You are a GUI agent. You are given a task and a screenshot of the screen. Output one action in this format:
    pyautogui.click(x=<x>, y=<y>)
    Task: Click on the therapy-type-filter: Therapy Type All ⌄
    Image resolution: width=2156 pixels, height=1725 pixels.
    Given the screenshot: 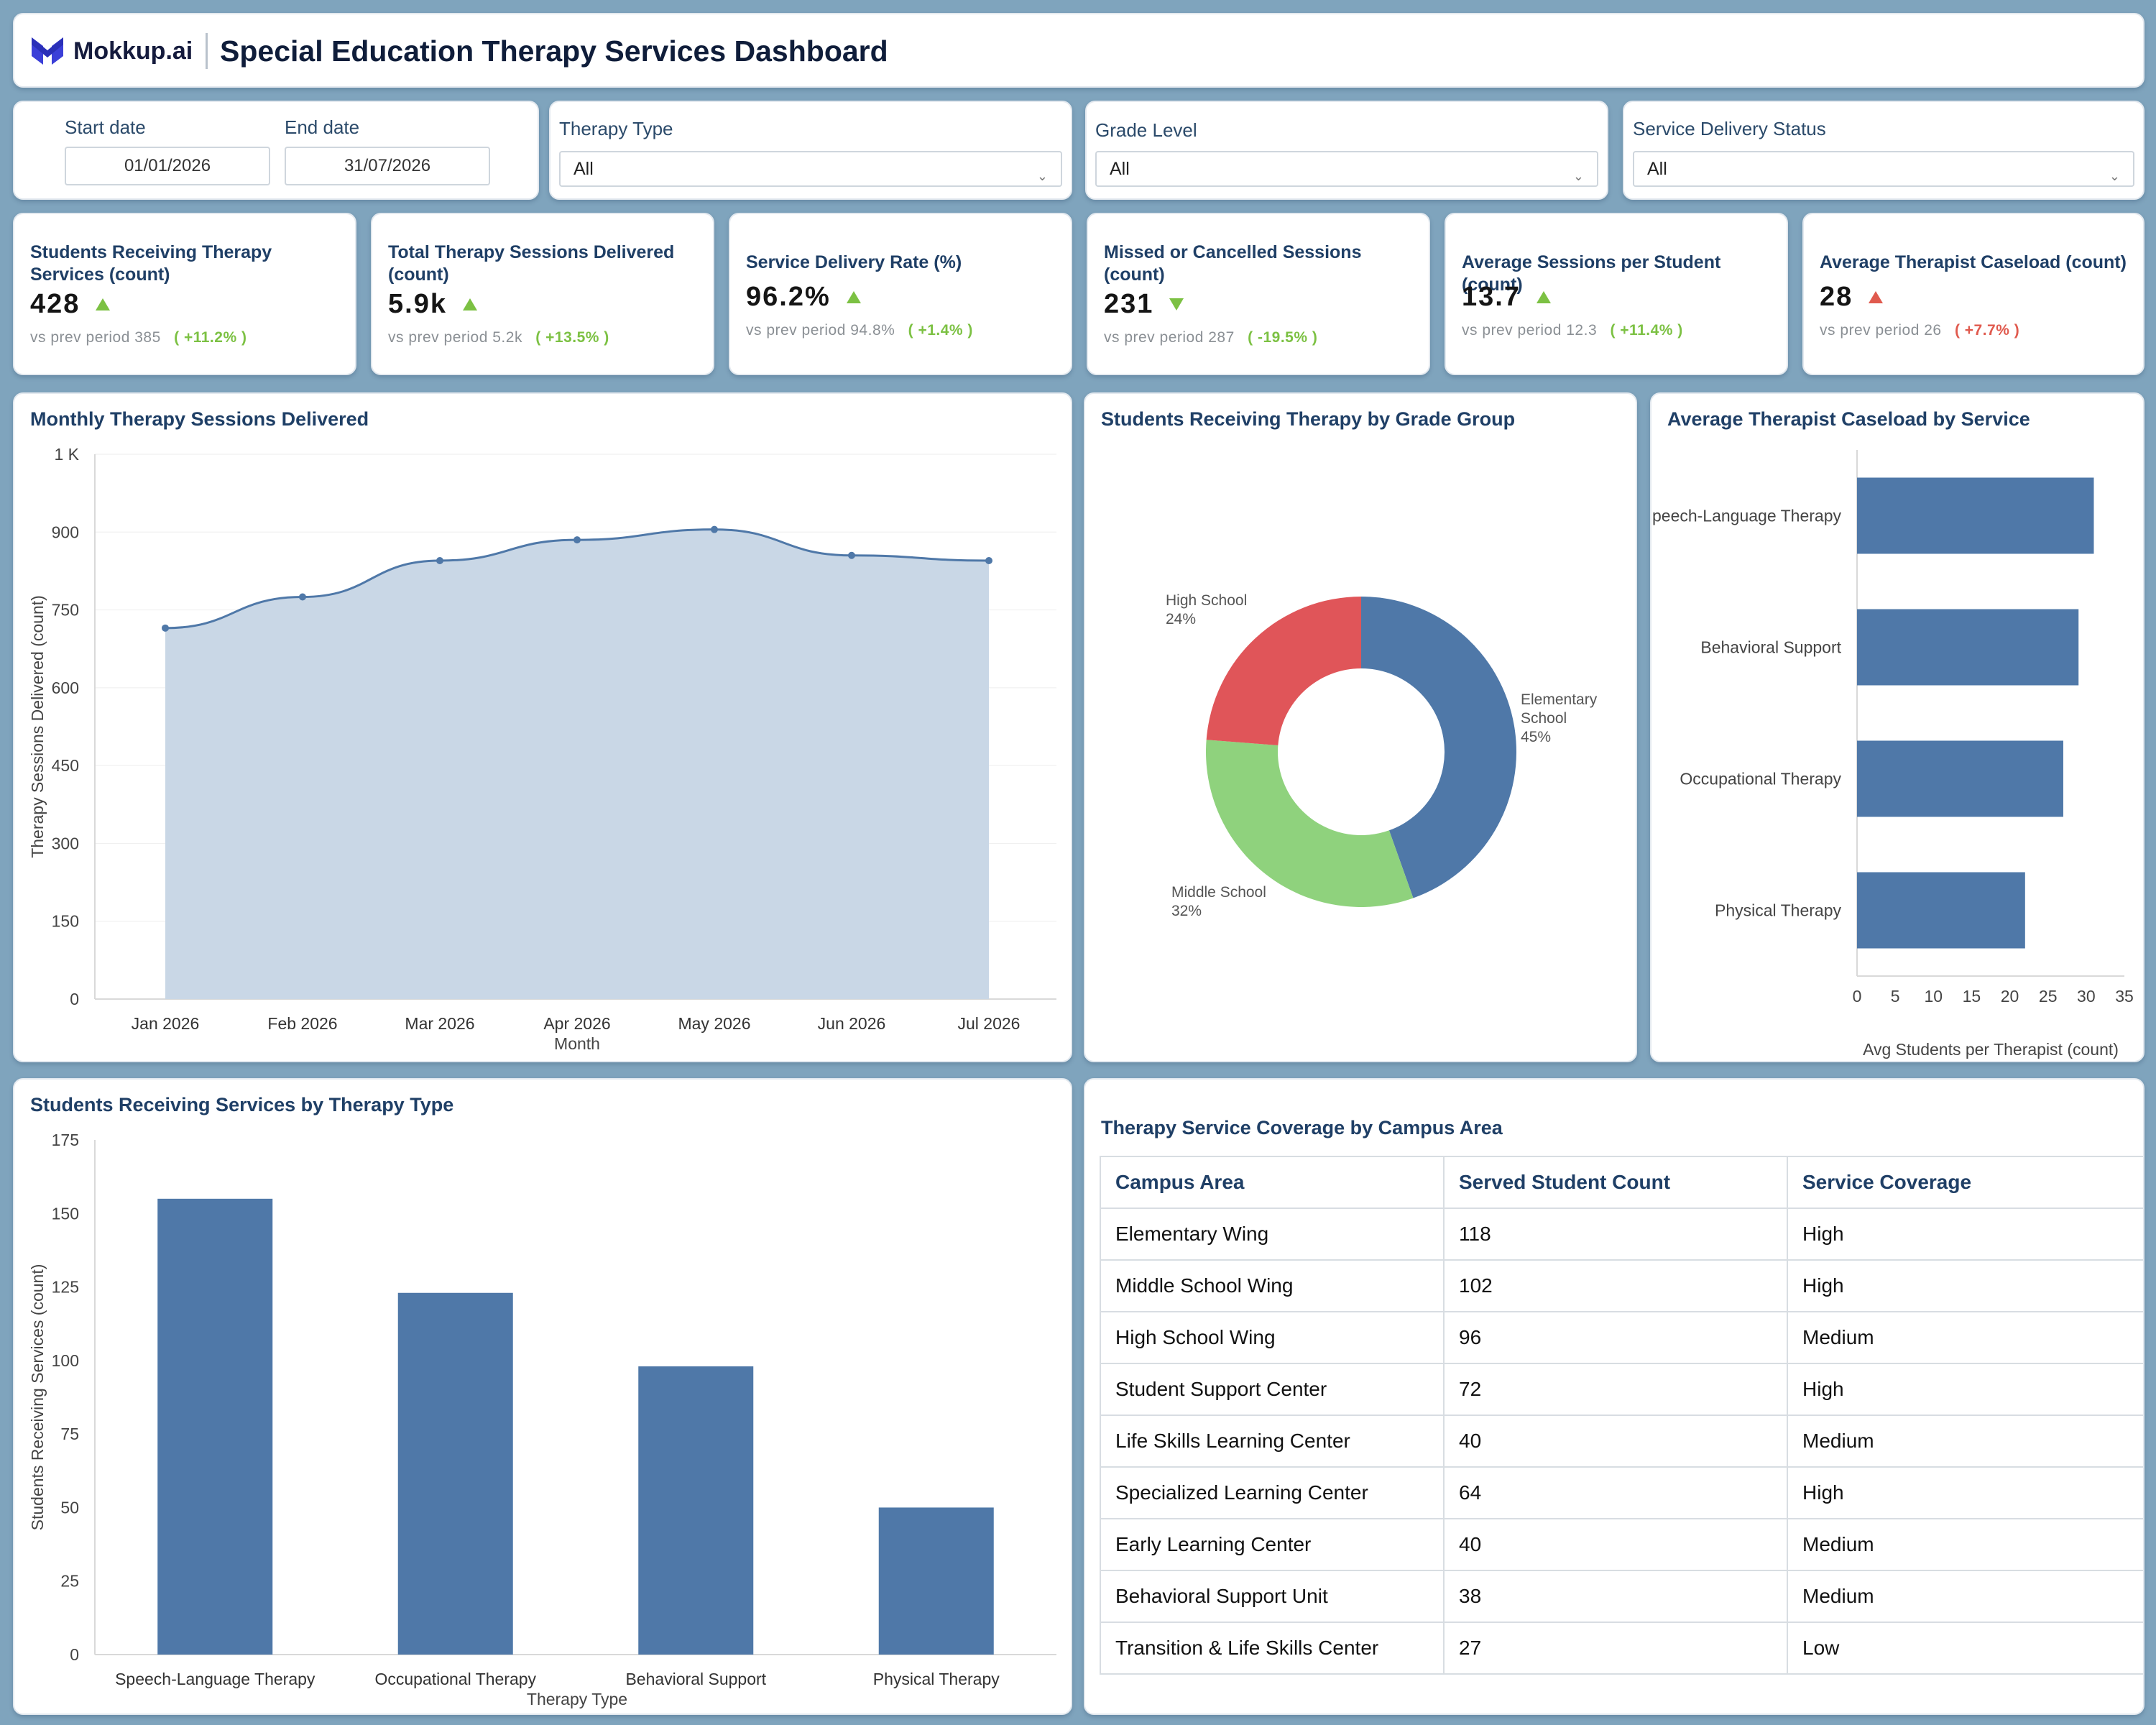 What is the action you would take?
    pyautogui.click(x=811, y=150)
    